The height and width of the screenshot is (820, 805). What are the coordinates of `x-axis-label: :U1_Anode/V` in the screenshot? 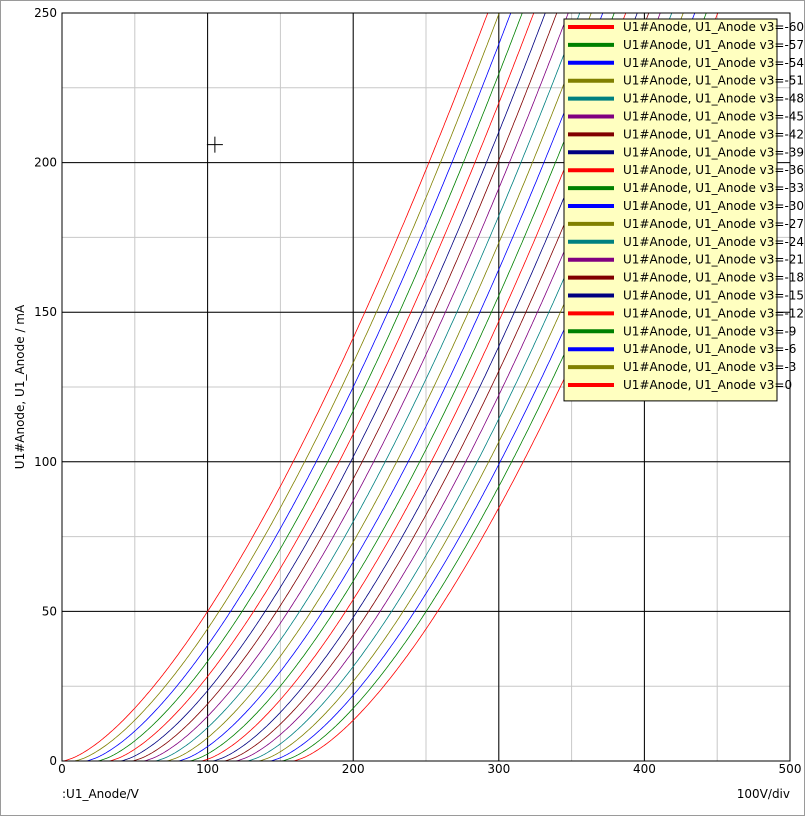 It's located at (101, 794).